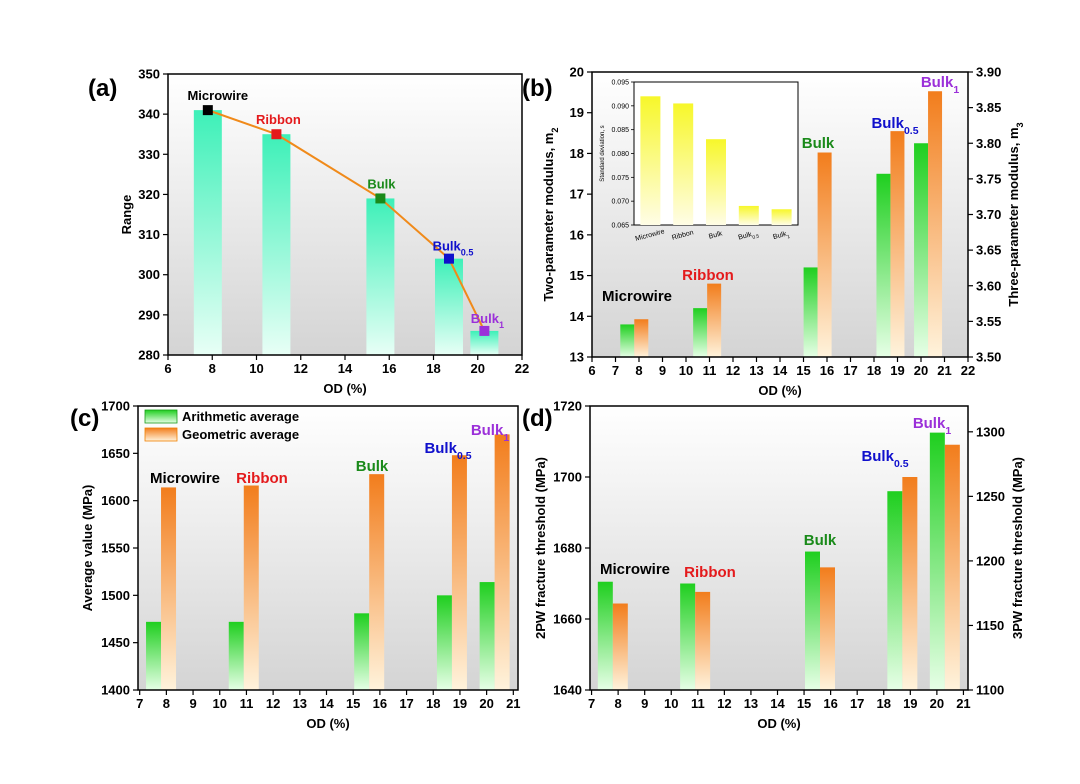 This screenshot has width=1080, height=784. What do you see at coordinates (857, 703) in the screenshot?
I see `panel-d-xtick-label: 17` at bounding box center [857, 703].